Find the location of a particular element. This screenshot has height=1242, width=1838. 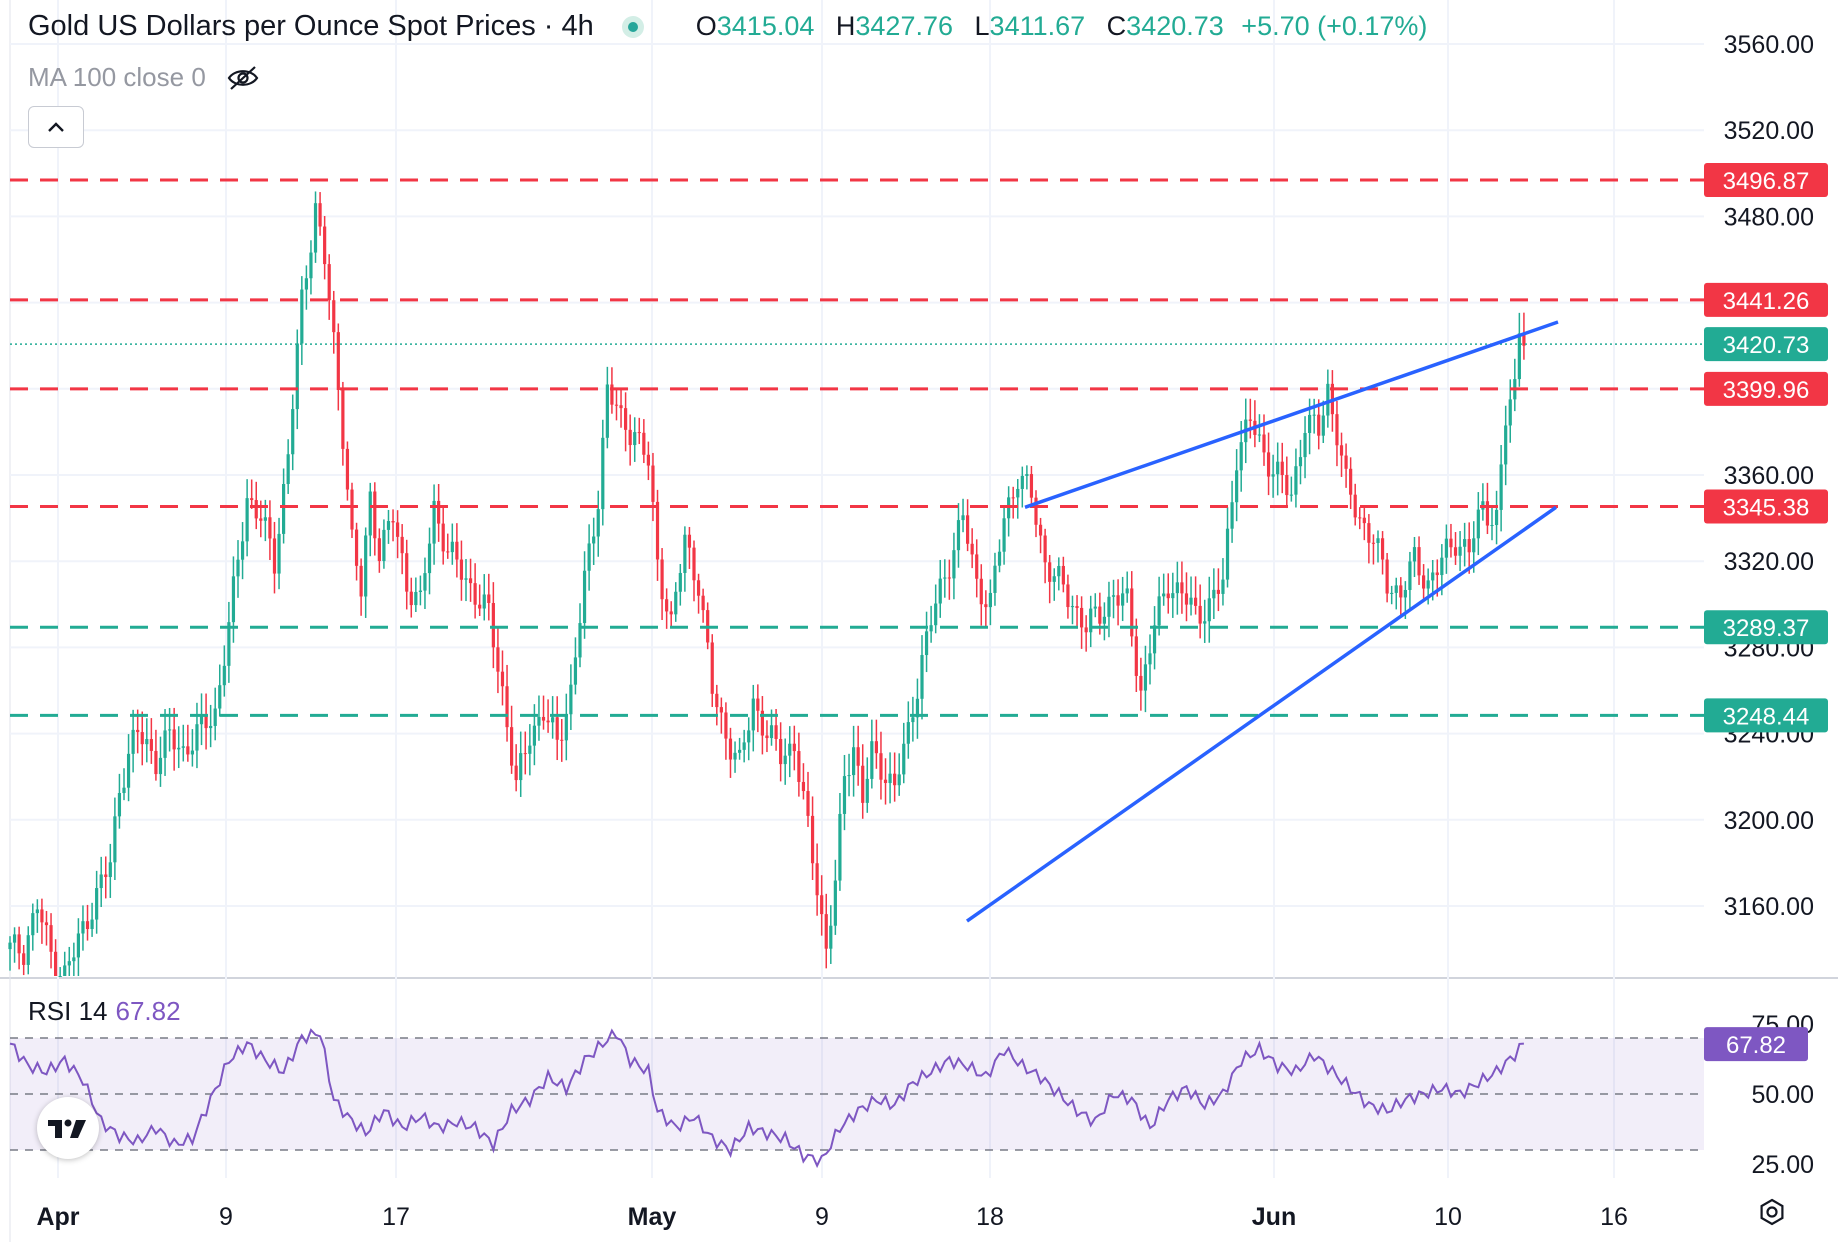

settings-gear-icon is located at coordinates (1772, 1212).